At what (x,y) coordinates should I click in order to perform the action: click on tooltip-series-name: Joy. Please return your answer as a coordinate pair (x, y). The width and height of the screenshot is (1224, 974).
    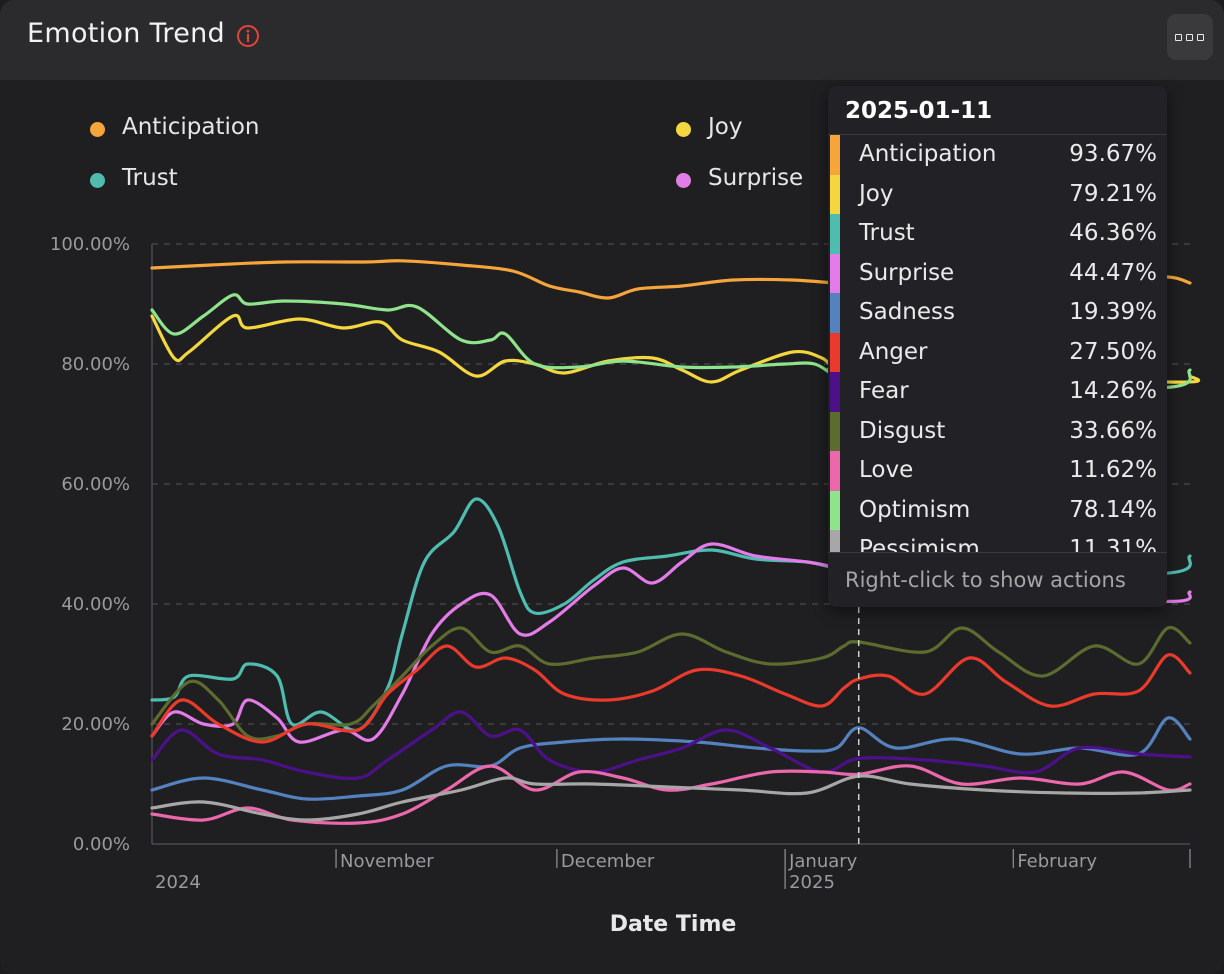
    Looking at the image, I should click on (876, 193).